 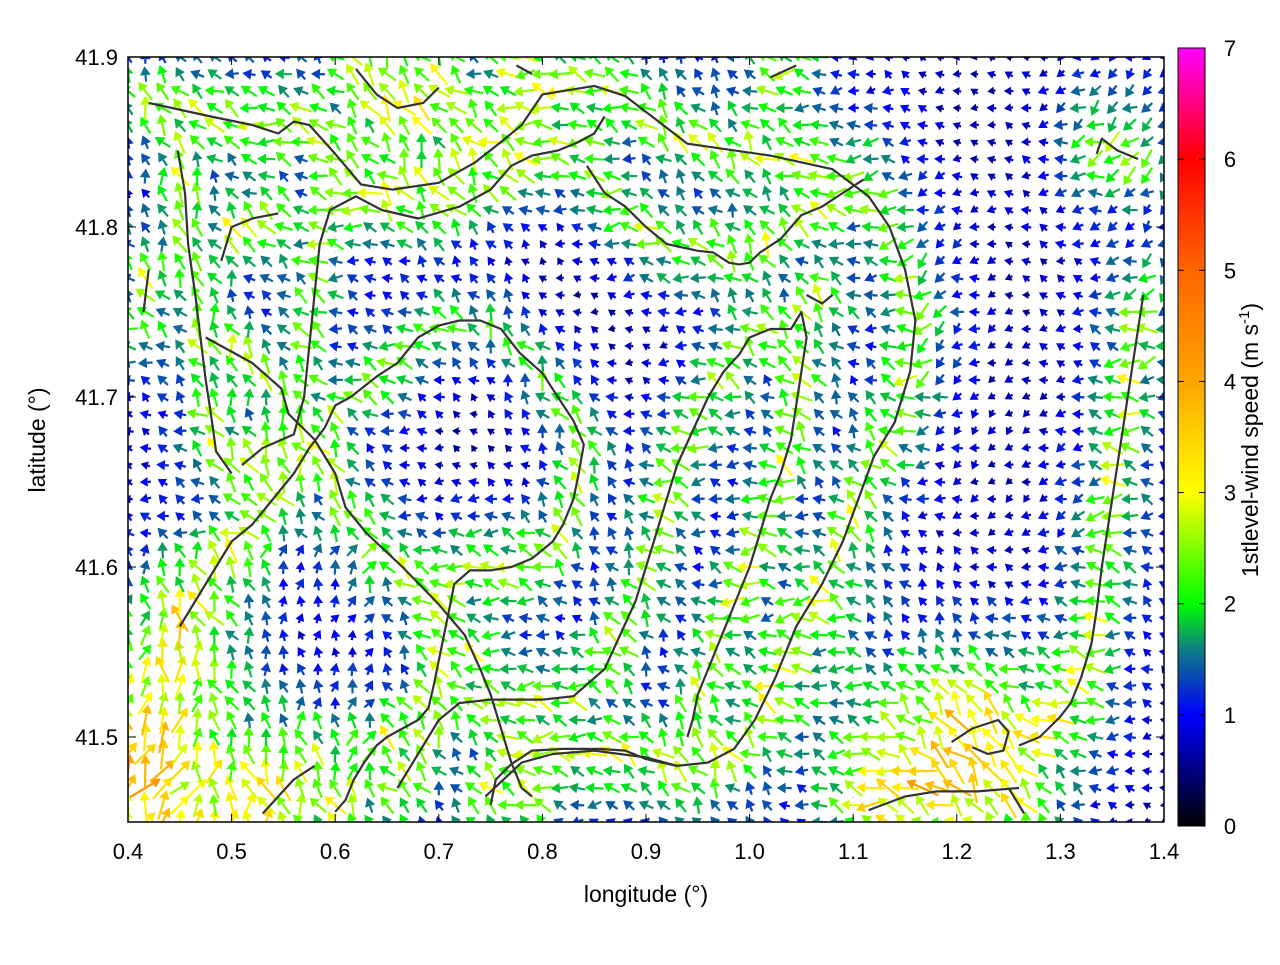 I want to click on colorbar-label-superscript: -1, so click(x=1244, y=317).